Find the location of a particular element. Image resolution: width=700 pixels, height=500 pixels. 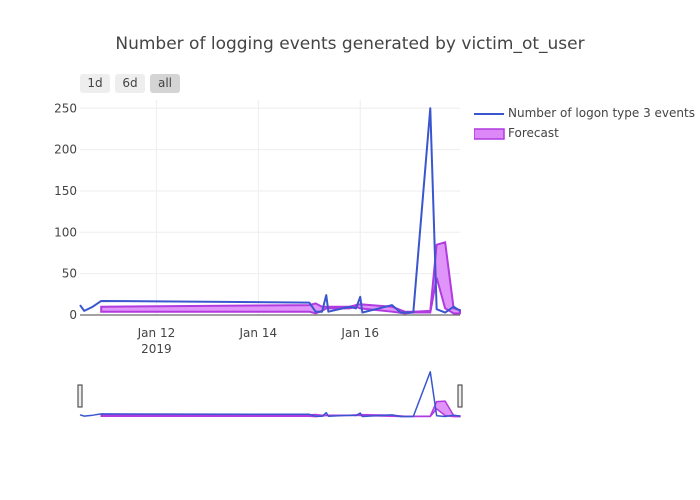

legend-label-forecast: Forecast is located at coordinates (533, 133).